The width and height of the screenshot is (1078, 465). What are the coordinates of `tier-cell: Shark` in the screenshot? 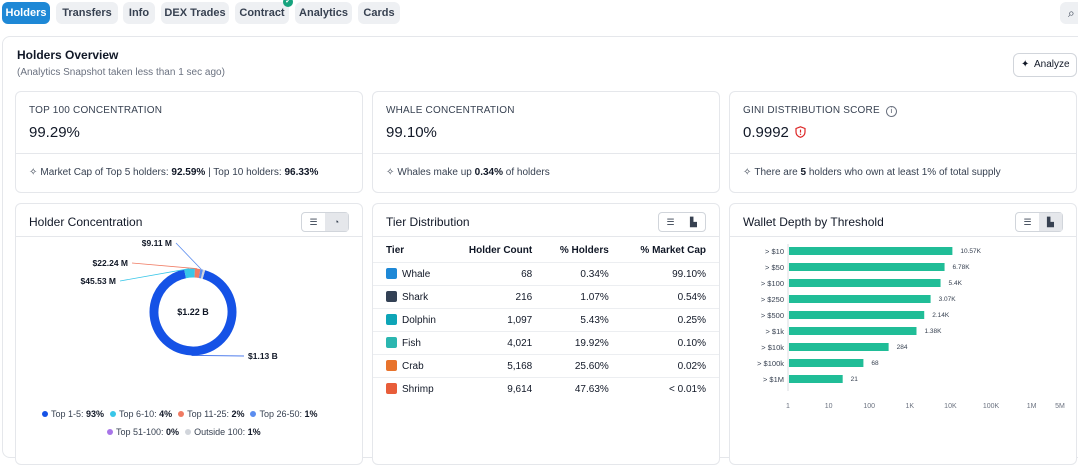 It's located at (412, 297).